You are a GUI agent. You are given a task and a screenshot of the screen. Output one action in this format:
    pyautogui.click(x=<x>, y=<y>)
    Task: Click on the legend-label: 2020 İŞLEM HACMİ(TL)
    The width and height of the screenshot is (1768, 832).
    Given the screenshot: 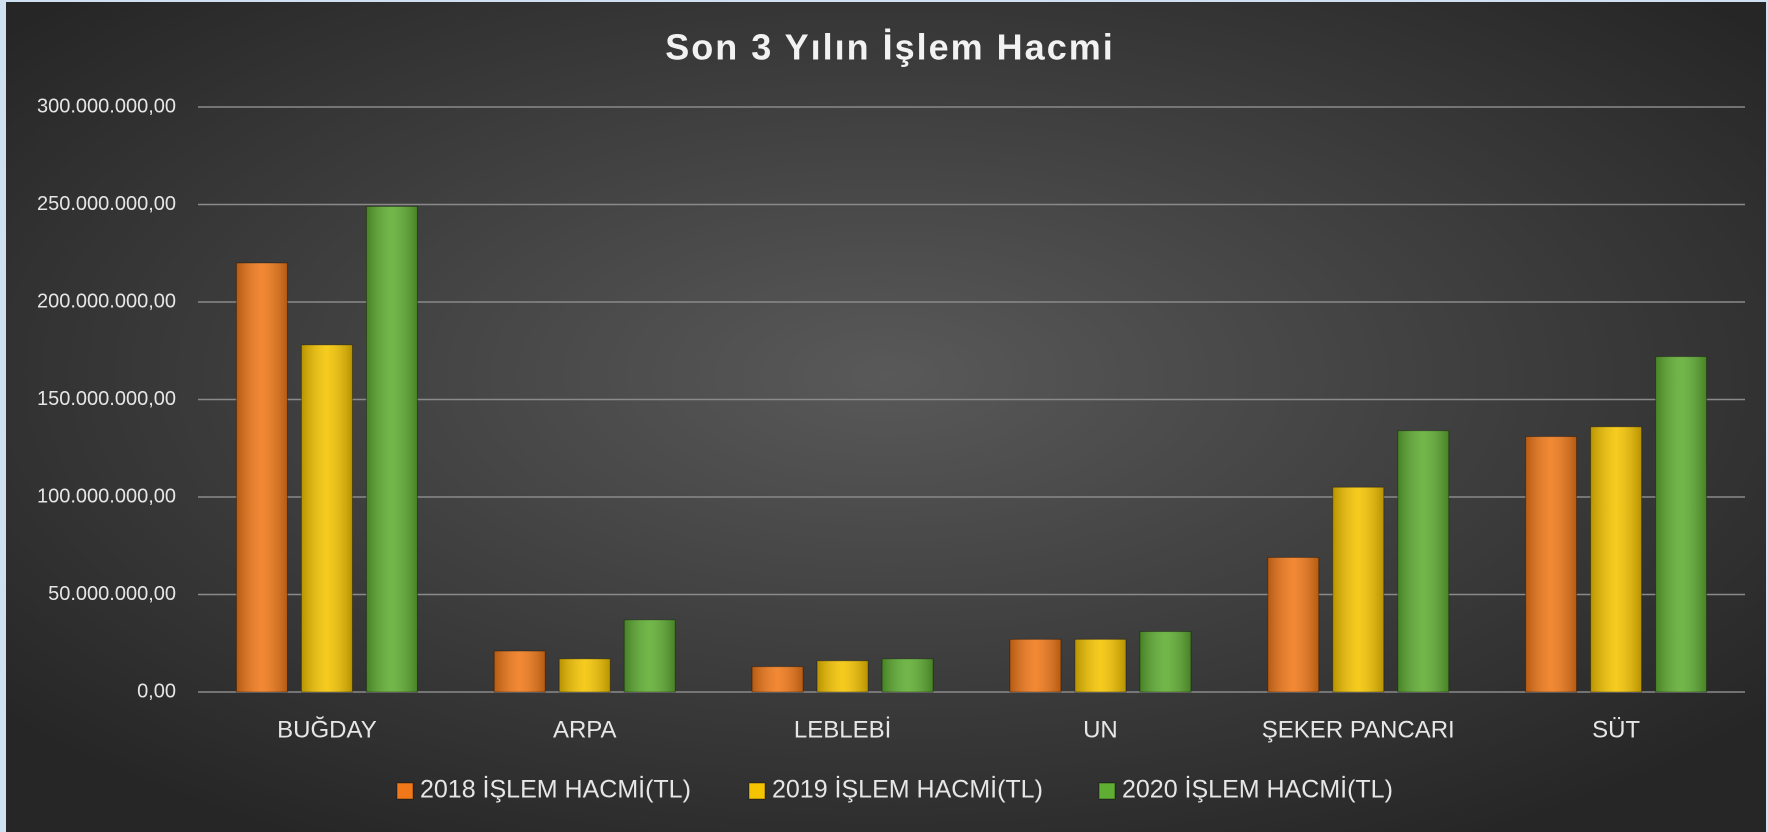 What is the action you would take?
    pyautogui.click(x=1257, y=789)
    